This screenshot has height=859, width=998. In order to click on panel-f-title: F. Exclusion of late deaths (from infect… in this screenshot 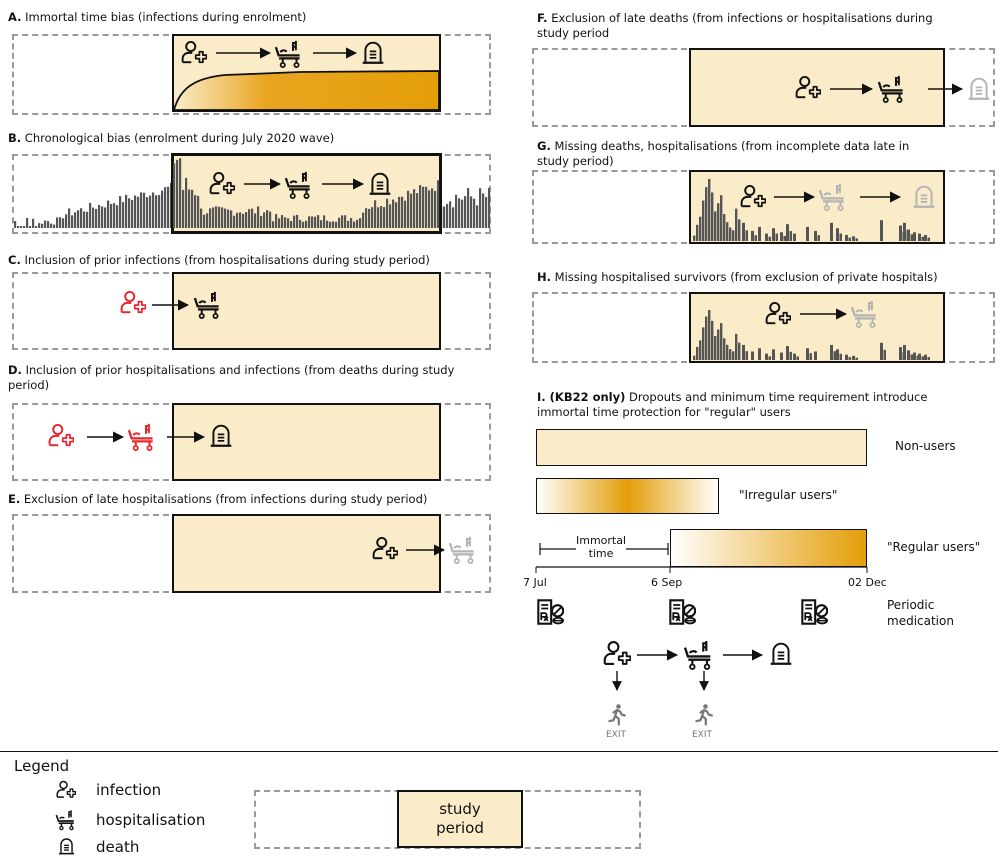, I will do `click(735, 25)`.